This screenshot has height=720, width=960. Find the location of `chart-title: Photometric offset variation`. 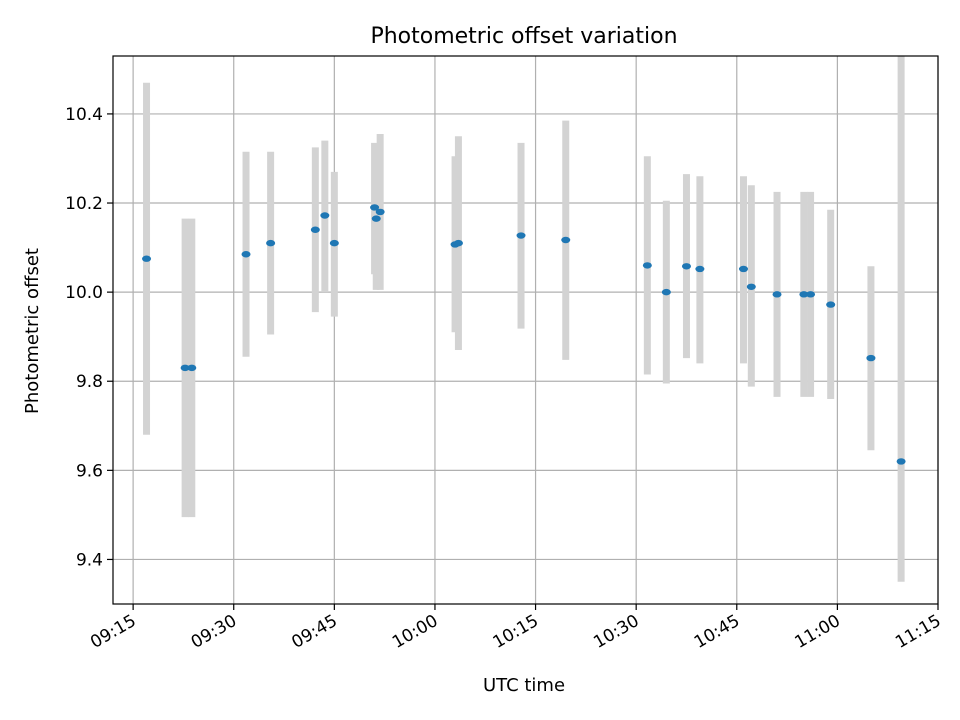

chart-title: Photometric offset variation is located at coordinates (523, 36).